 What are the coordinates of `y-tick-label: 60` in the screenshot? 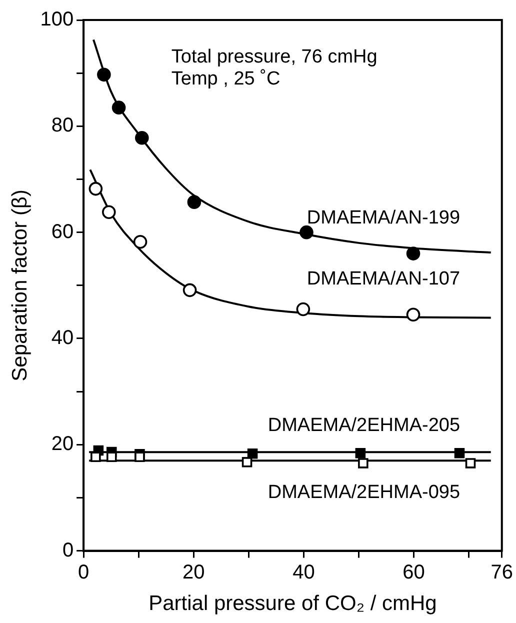 It's located at (62, 231).